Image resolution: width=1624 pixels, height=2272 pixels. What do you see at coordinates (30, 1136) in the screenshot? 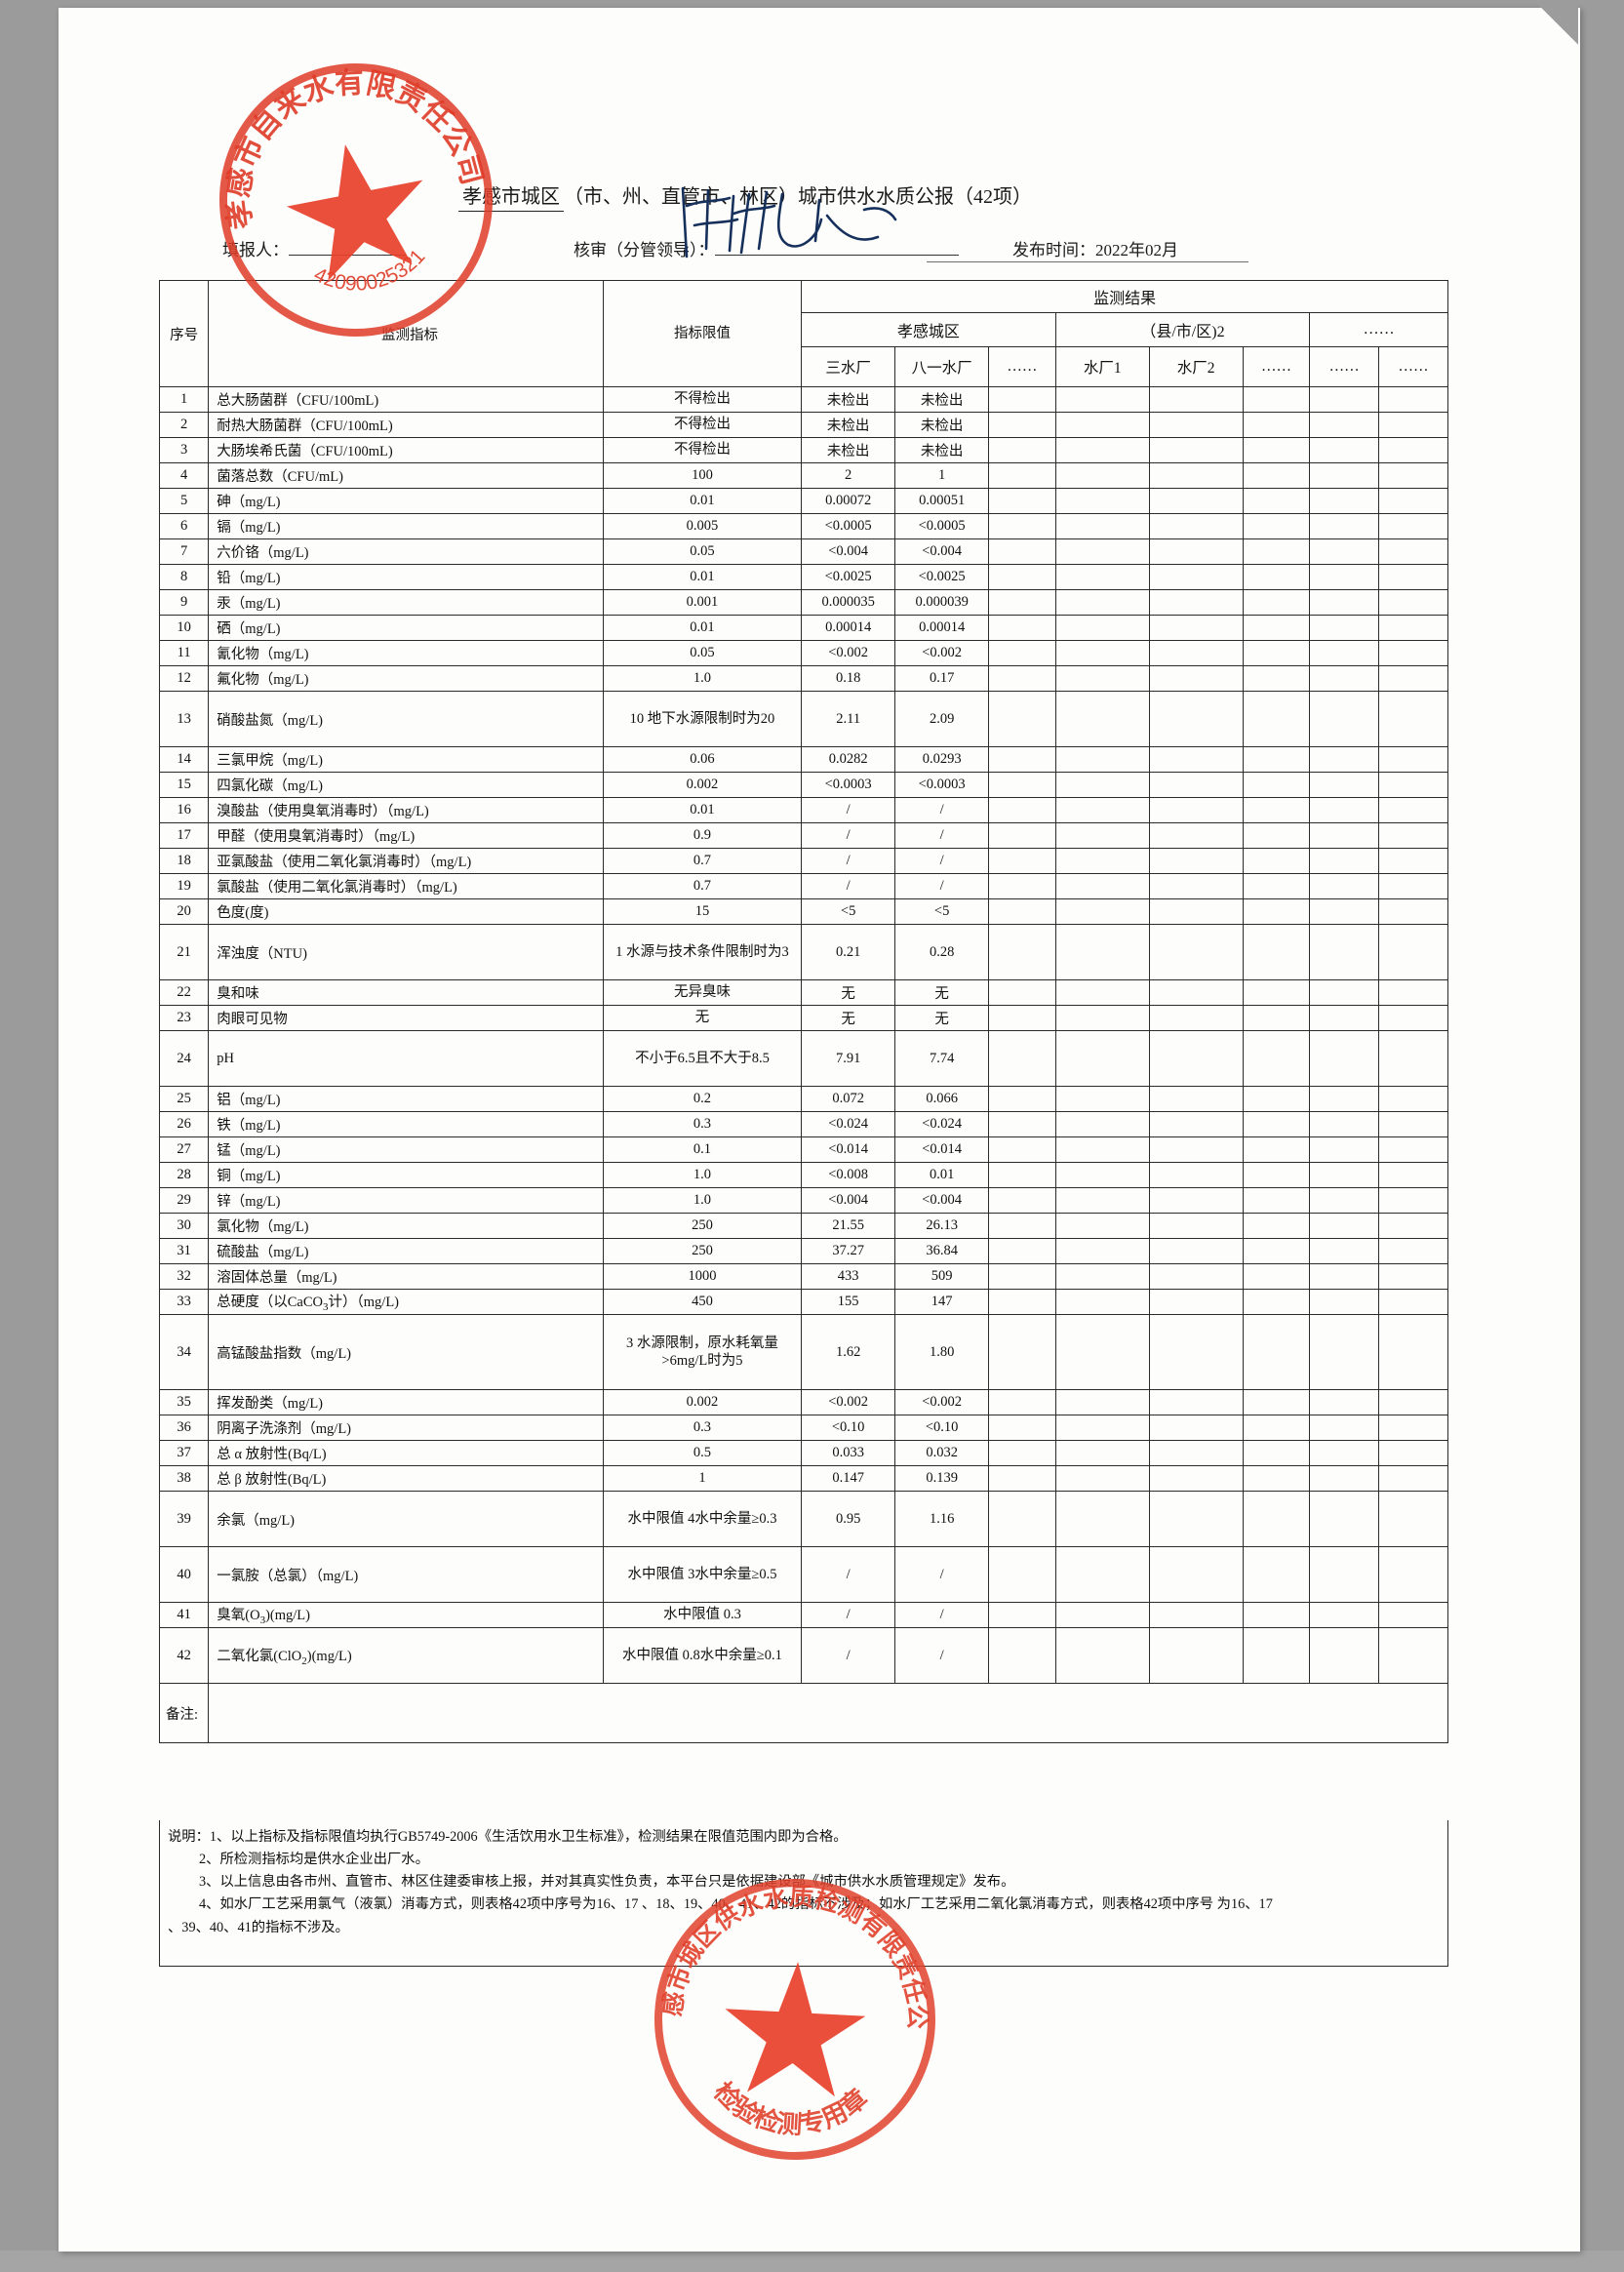
I see `scan-edge-left` at bounding box center [30, 1136].